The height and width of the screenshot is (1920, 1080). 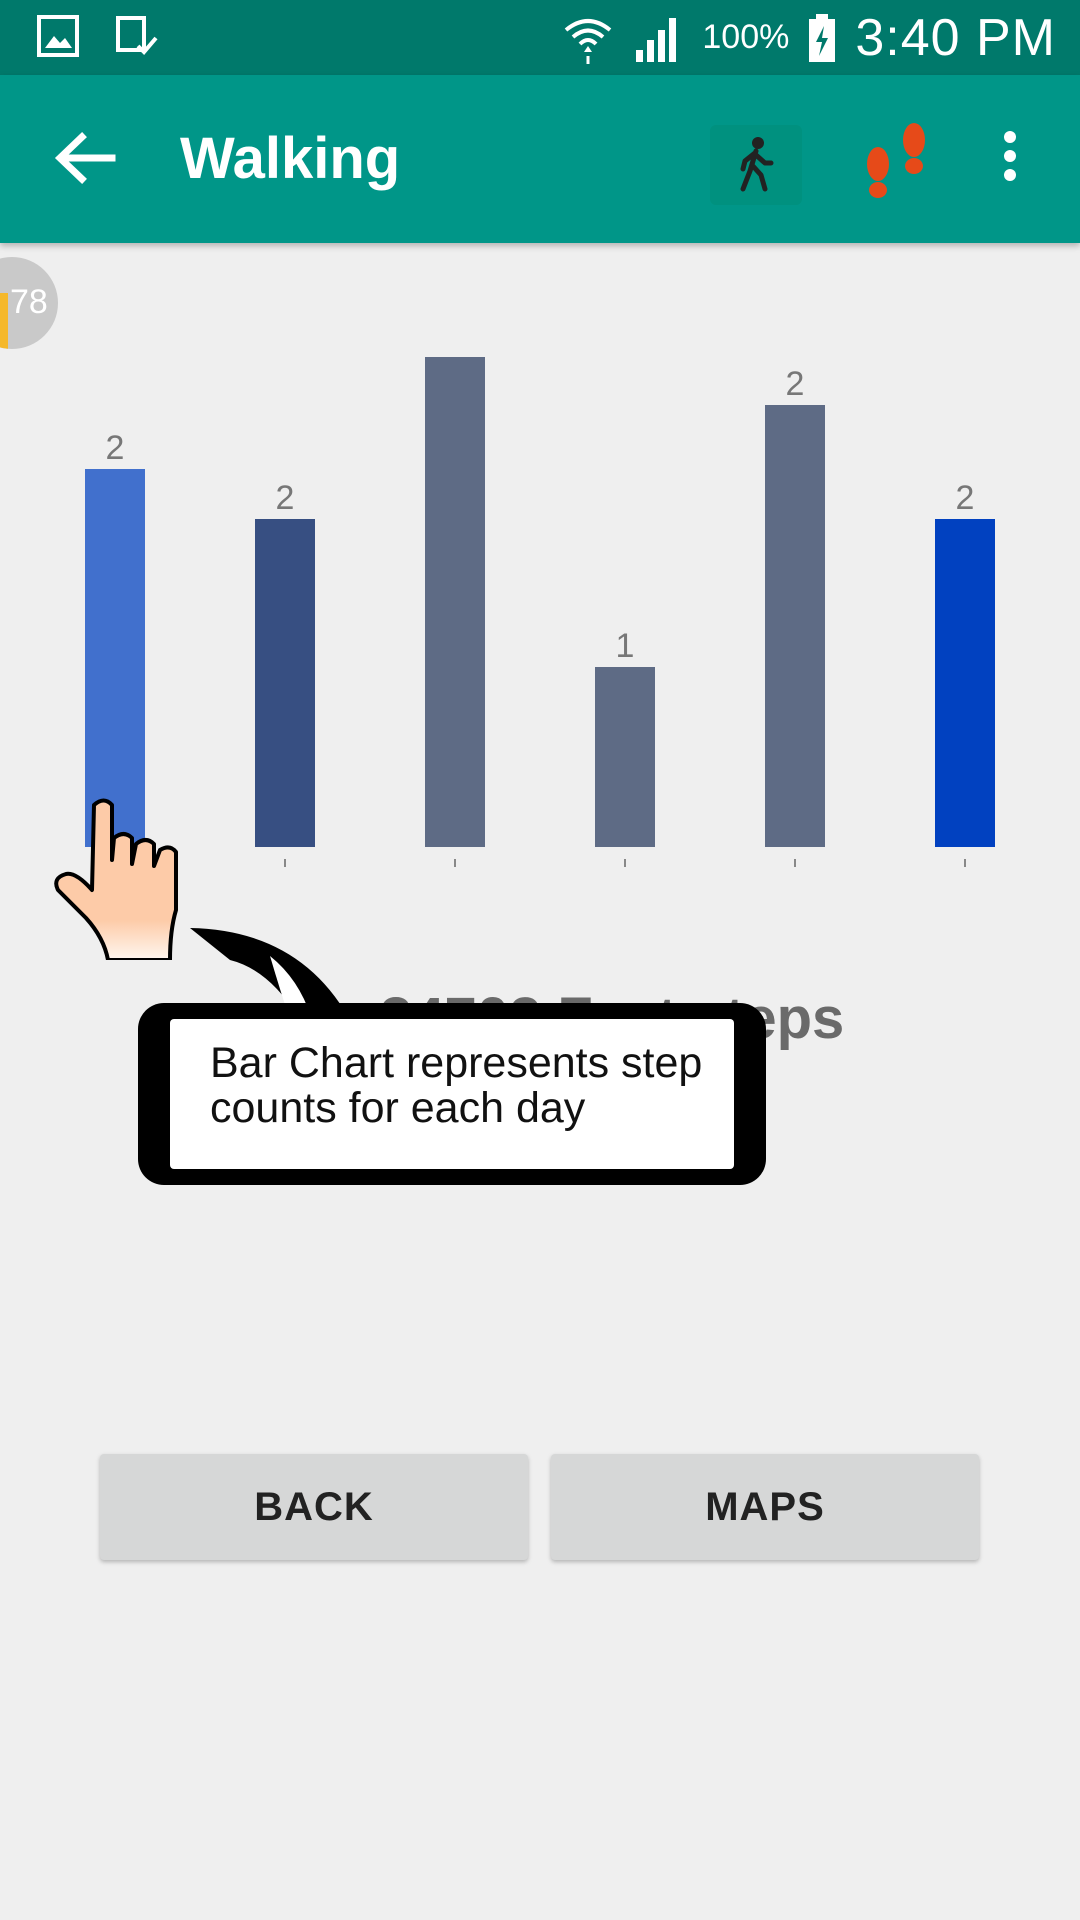 What do you see at coordinates (898, 160) in the screenshot?
I see `footprints-icon` at bounding box center [898, 160].